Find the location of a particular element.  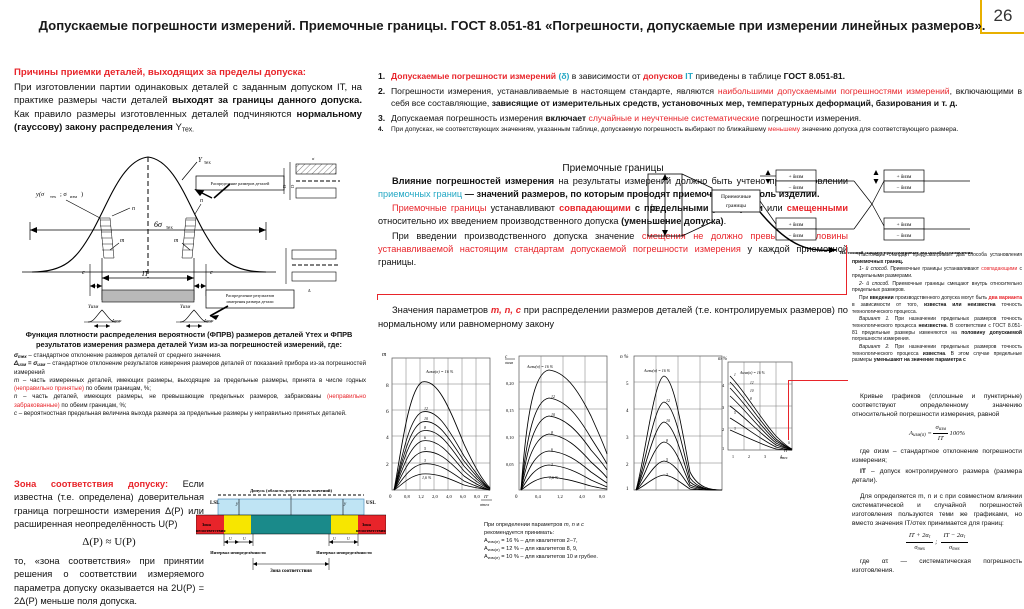

svg-text: 1,2 is located at coordinates (421, 497).